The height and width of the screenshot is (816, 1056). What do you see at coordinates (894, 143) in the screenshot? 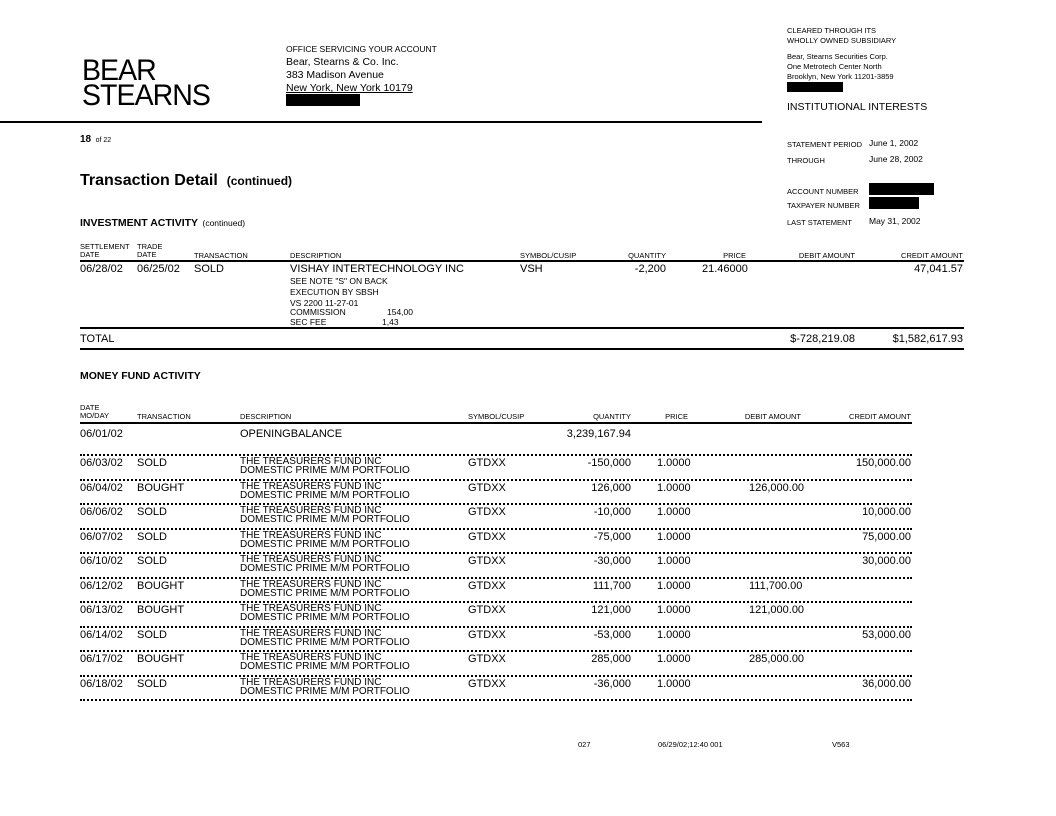
I see `statement-period-start: June 1, 2002` at bounding box center [894, 143].